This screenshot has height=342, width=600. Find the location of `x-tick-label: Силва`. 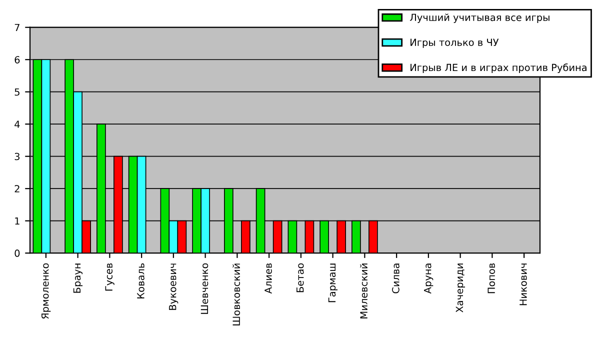

x-tick-label: Силва is located at coordinates (396, 279).